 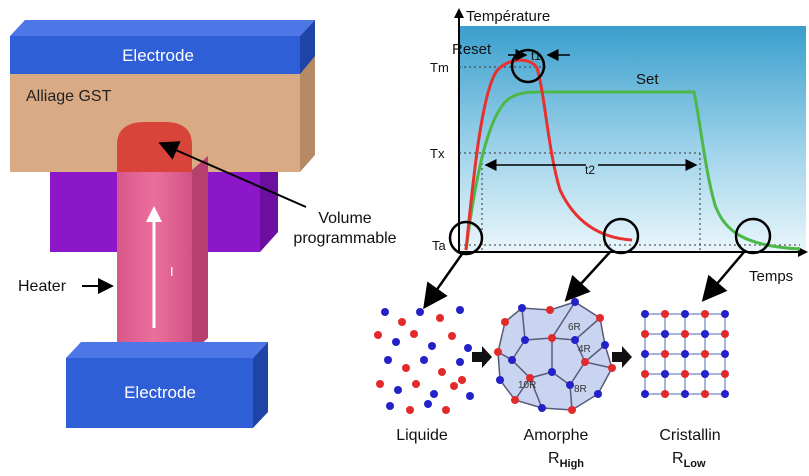 I want to click on current-arrow-head, so click(x=154, y=214).